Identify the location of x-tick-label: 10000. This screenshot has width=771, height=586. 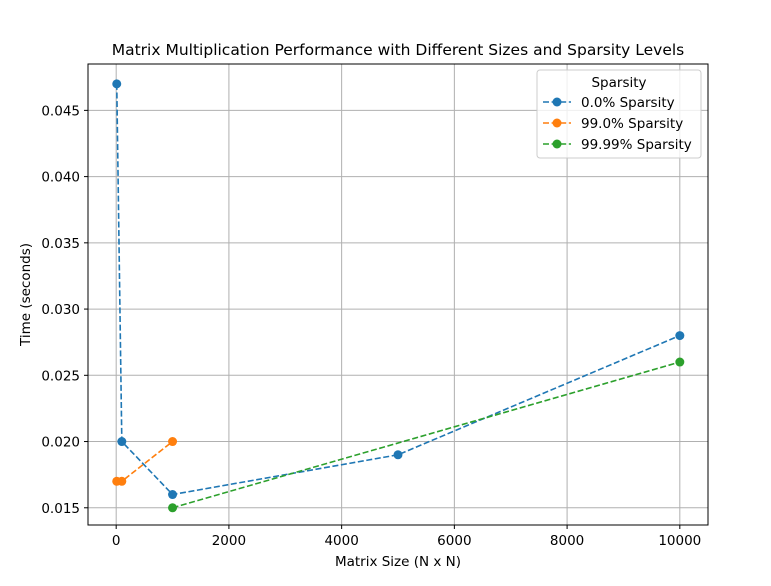
(679, 541).